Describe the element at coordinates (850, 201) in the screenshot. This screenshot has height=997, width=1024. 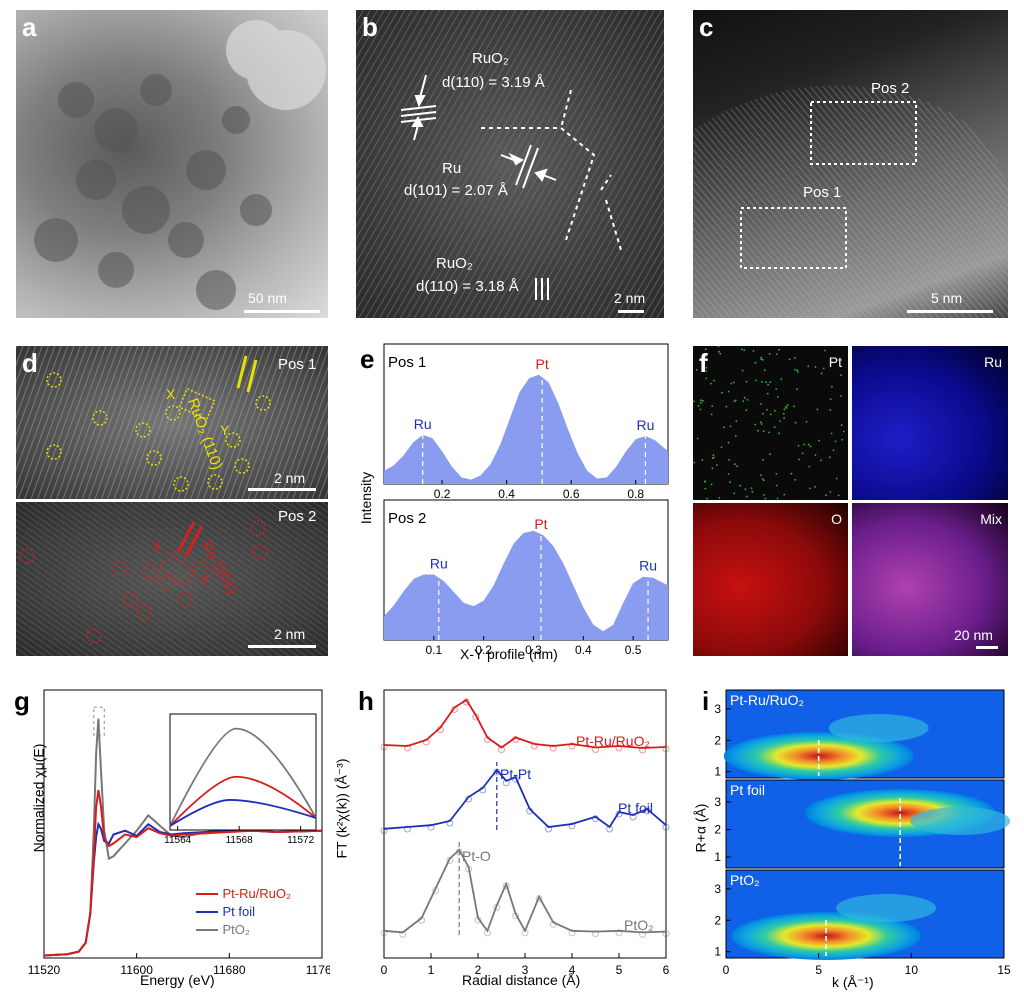
I see `haadf-texture` at that location.